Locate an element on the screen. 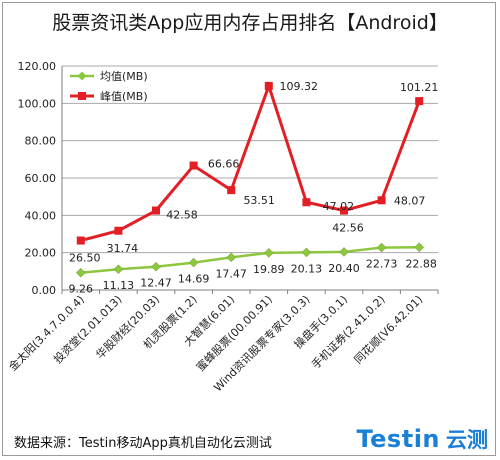 This screenshot has width=500, height=460. peak-data-label: 48.07 is located at coordinates (410, 200).